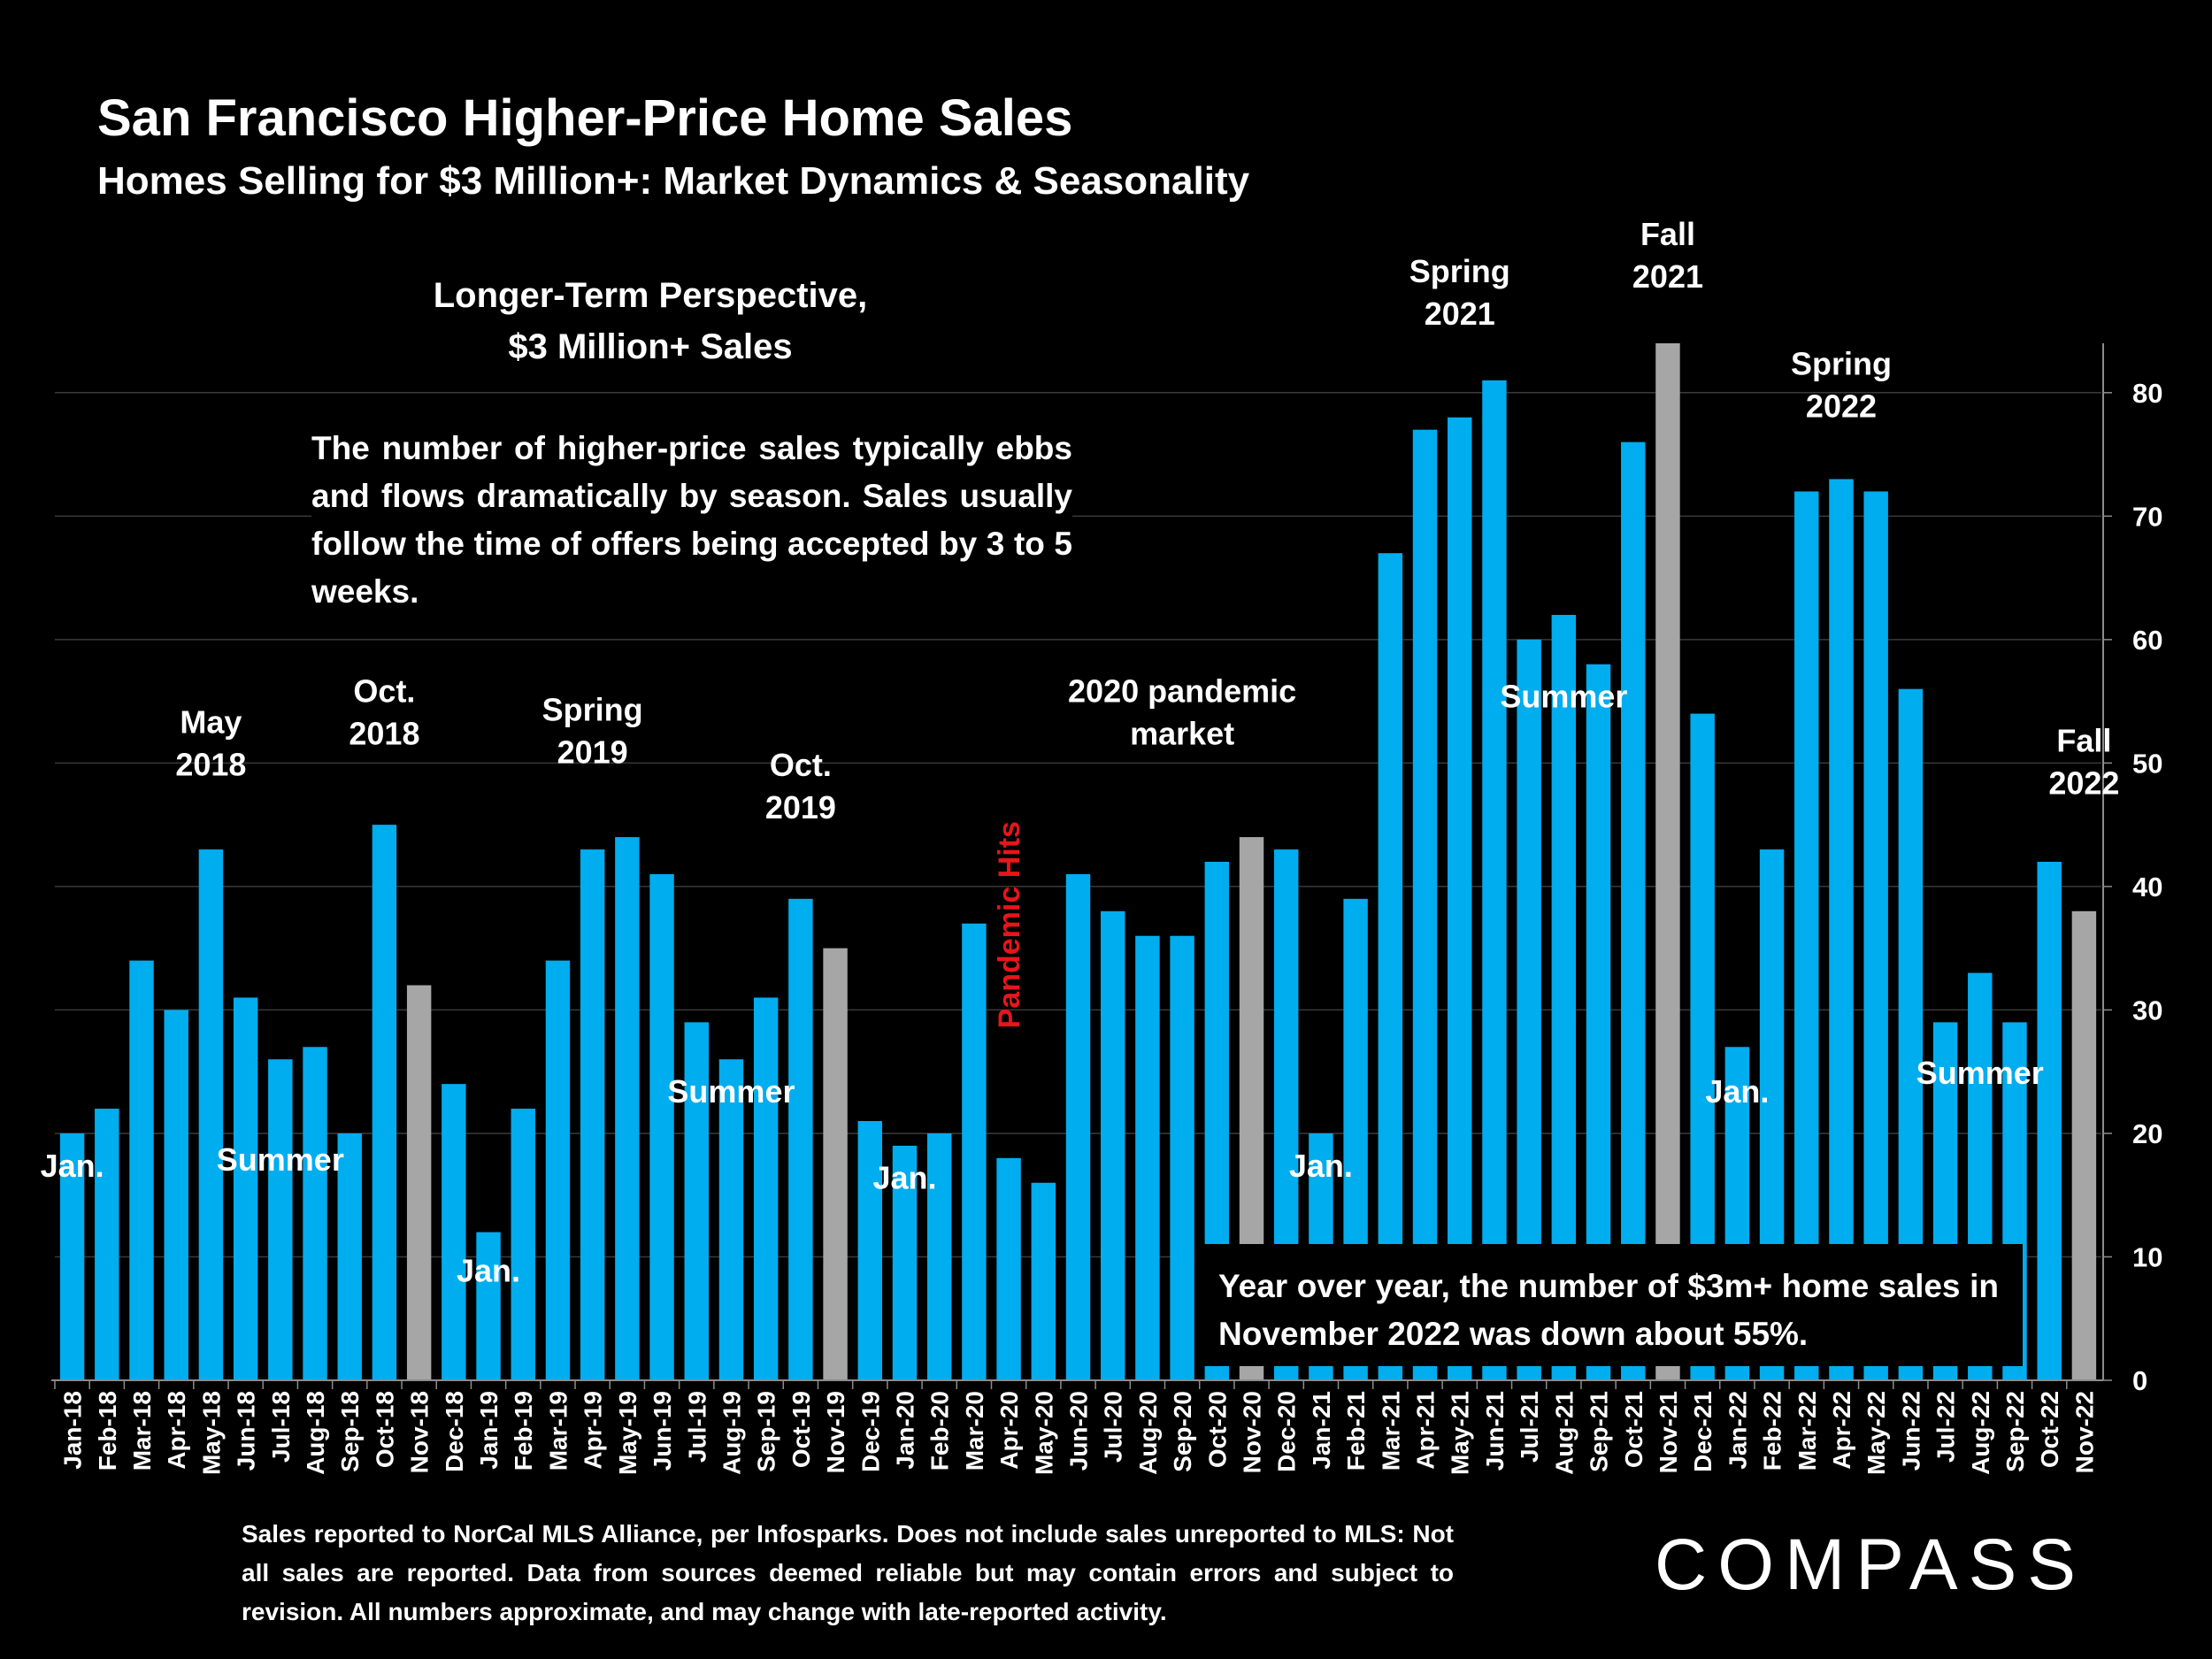 This screenshot has width=2212, height=1659. I want to click on chart-title: San Francisco Higher-Price Home Sales, so click(585, 118).